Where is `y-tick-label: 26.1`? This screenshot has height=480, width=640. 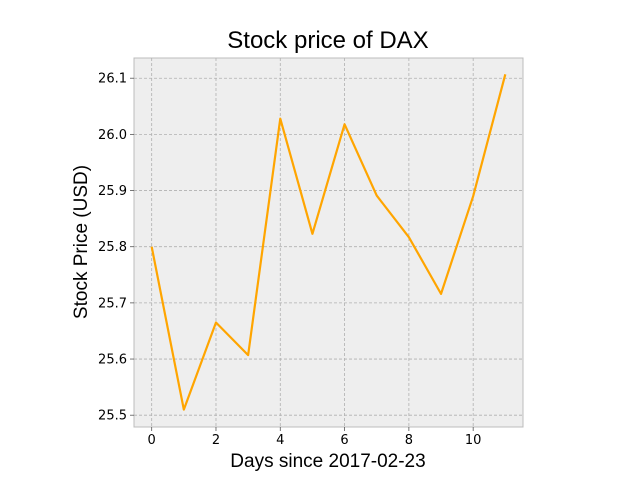 y-tick-label: 26.1 is located at coordinates (112, 79).